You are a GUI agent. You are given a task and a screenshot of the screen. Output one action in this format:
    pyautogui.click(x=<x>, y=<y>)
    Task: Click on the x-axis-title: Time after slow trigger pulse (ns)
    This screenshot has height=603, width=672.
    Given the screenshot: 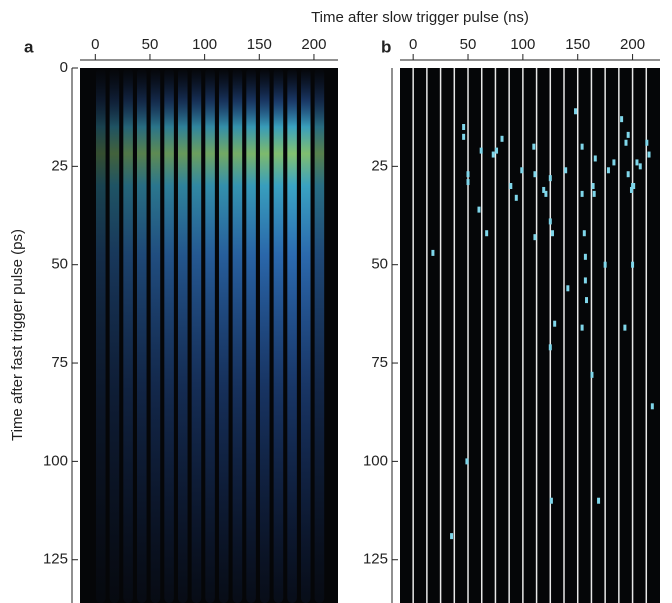 What is the action you would take?
    pyautogui.click(x=420, y=17)
    